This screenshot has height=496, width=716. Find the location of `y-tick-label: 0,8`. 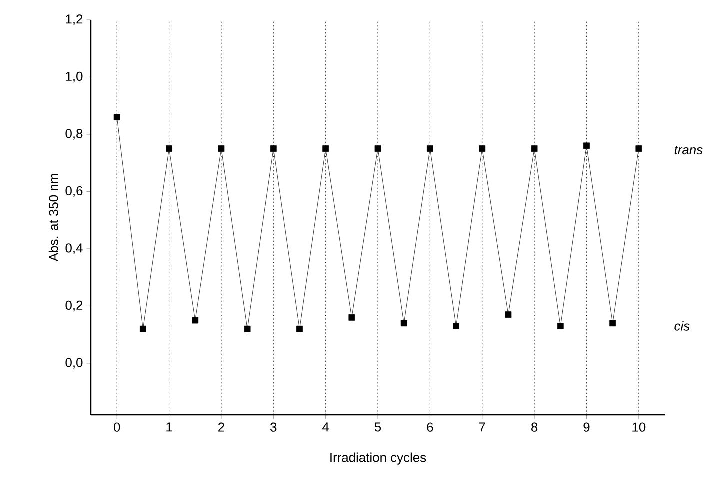

y-tick-label: 0,8 is located at coordinates (74, 134).